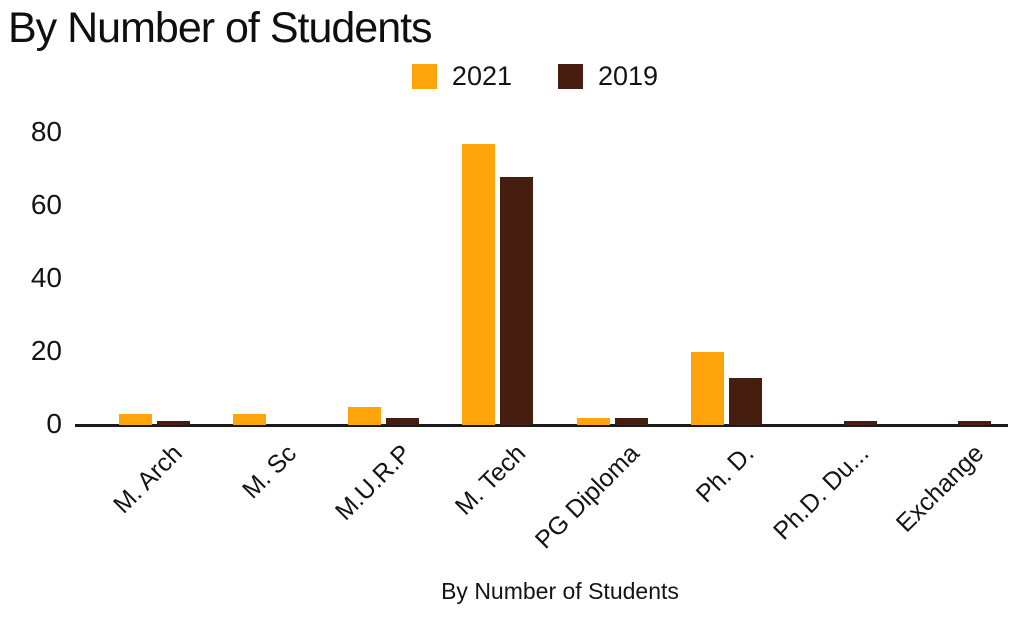  What do you see at coordinates (364, 415) in the screenshot?
I see `bar-2021-m-u-r-p` at bounding box center [364, 415].